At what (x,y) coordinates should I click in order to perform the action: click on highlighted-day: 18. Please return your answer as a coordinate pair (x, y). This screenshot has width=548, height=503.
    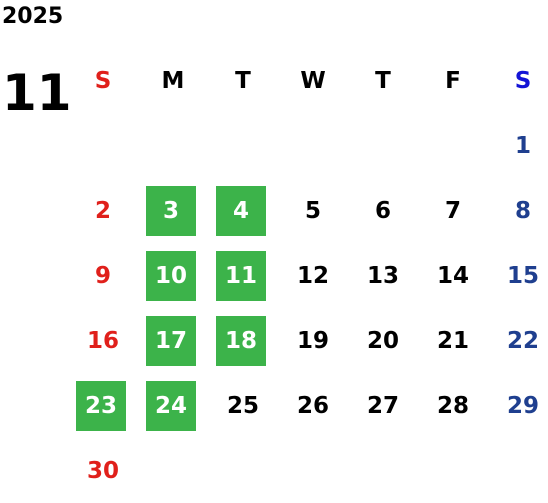
    Looking at the image, I should click on (241, 341).